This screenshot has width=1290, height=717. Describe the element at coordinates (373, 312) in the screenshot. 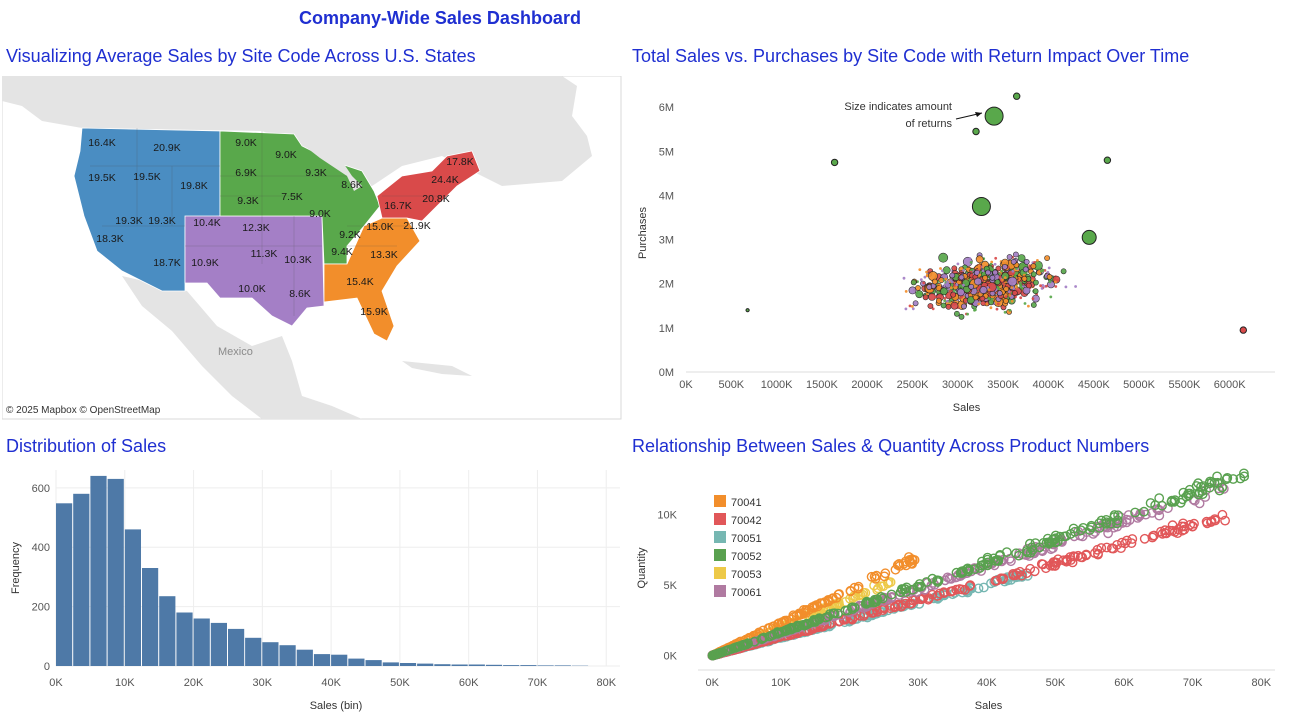

I see `state-label-fl: 15.9K` at that location.